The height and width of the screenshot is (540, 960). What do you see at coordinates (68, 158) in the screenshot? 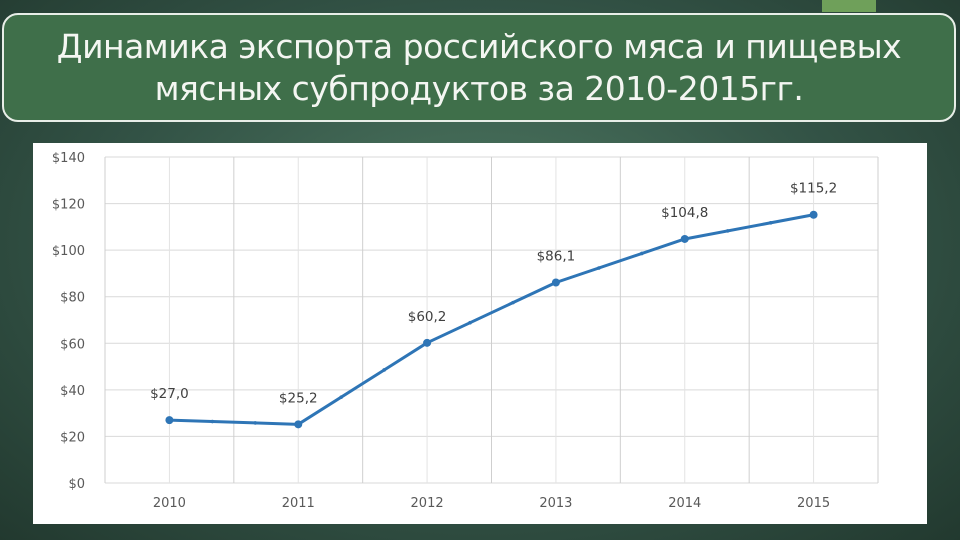
I see `y-tick-label: $140` at bounding box center [68, 158].